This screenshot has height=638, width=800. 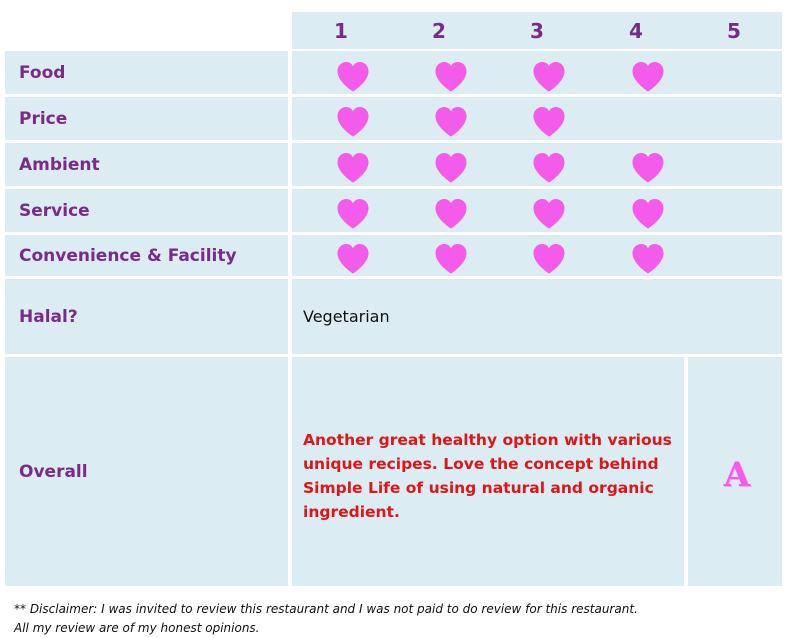 I want to click on row-label-convenience: Convenience & Facility, so click(x=146, y=255).